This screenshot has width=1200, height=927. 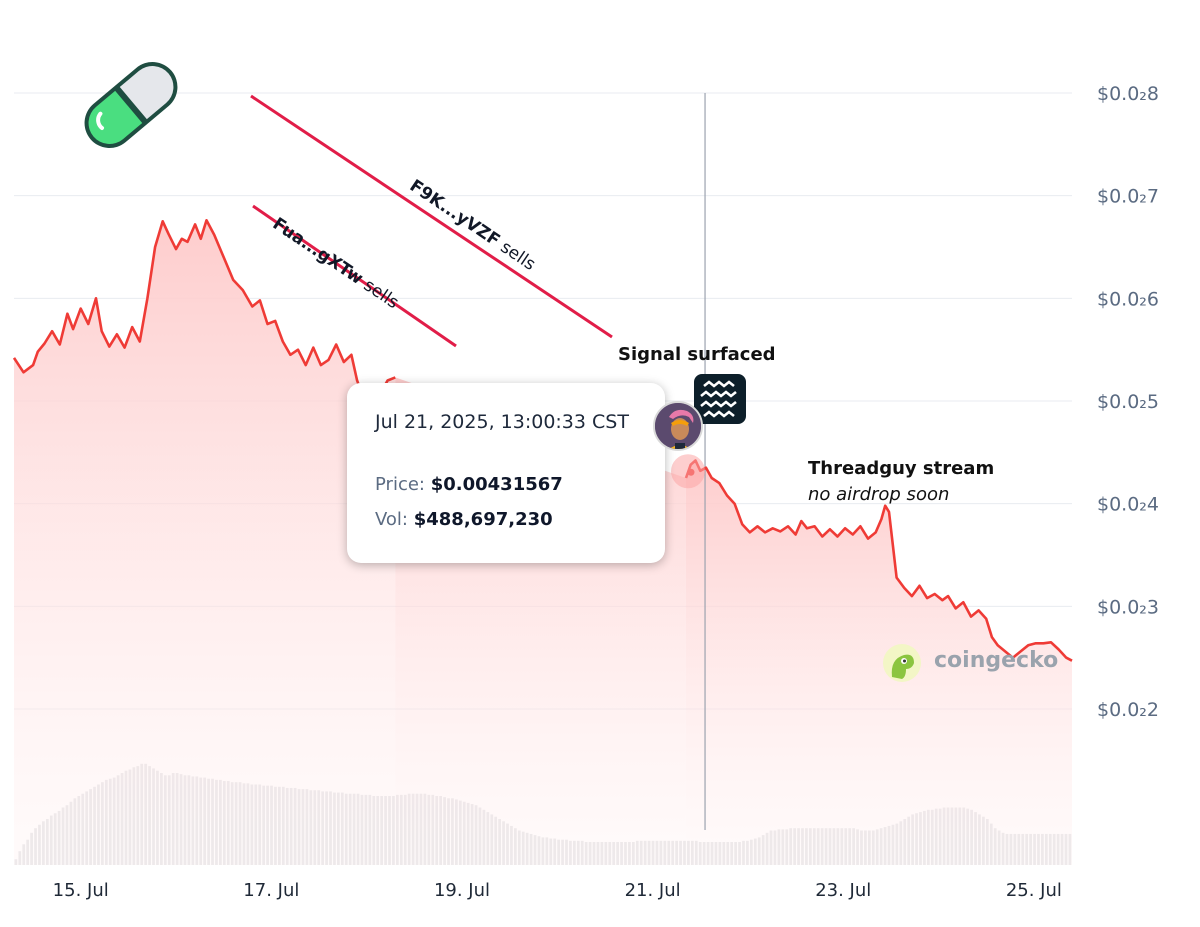 I want to click on tooltip-price-value: $0.00431567, so click(x=496, y=484).